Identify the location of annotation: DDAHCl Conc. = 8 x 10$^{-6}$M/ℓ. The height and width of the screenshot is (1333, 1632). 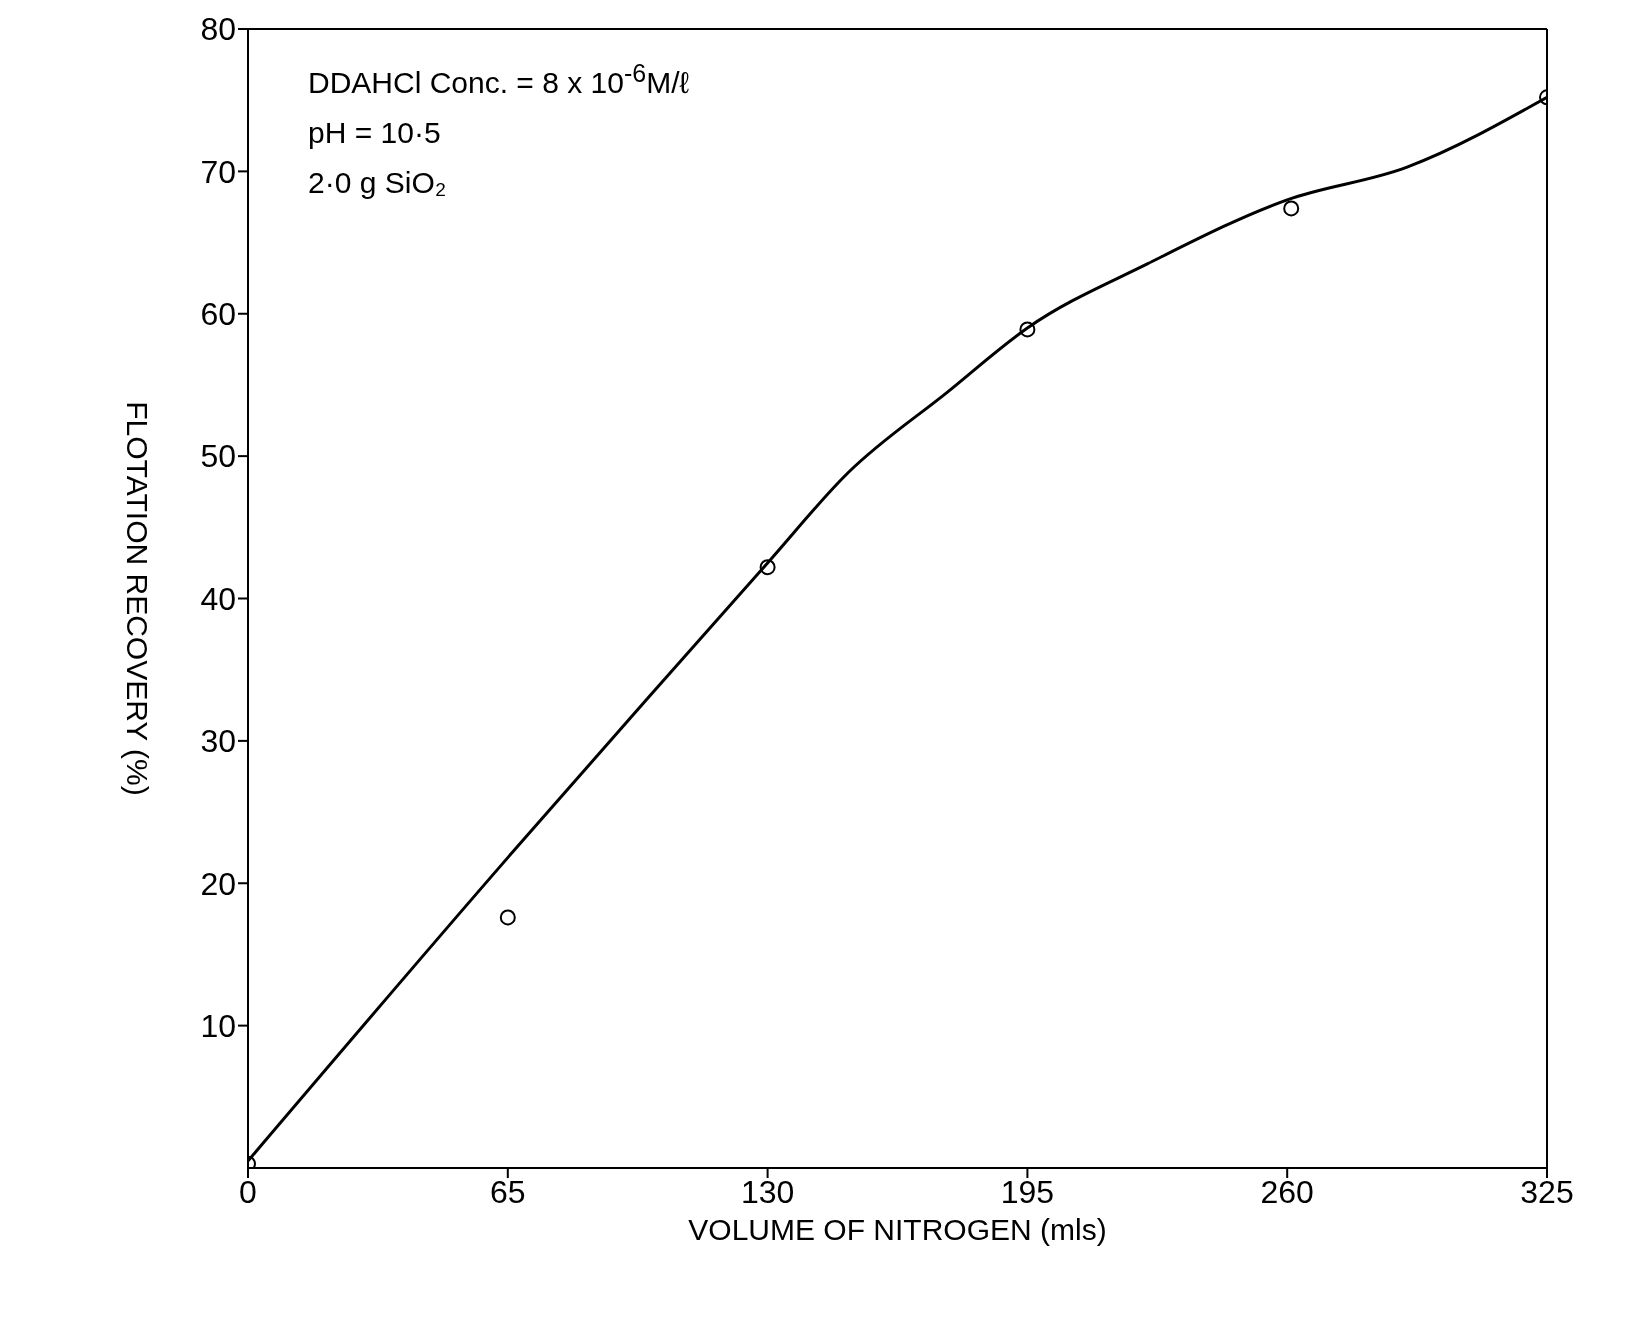
(499, 79).